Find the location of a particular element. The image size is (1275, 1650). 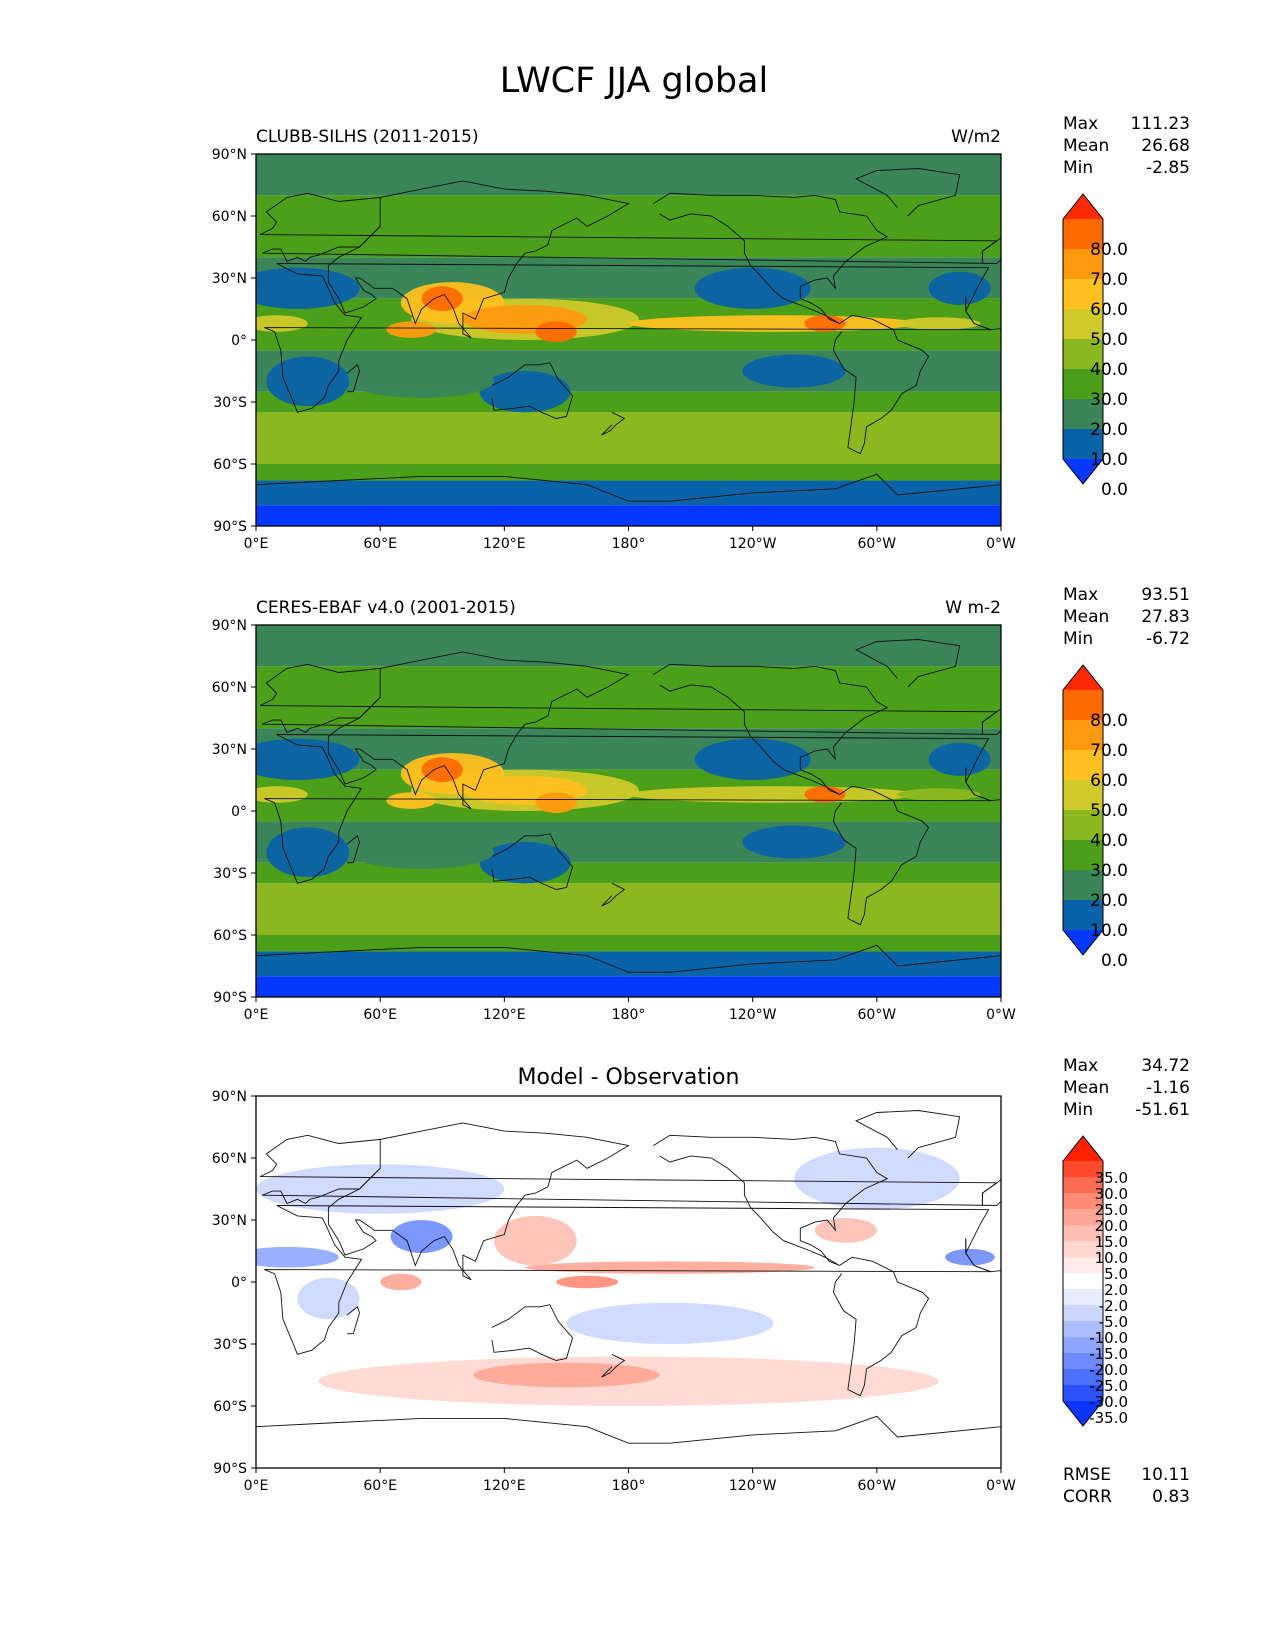

stat-label-corr: CORR is located at coordinates (1087, 1497).